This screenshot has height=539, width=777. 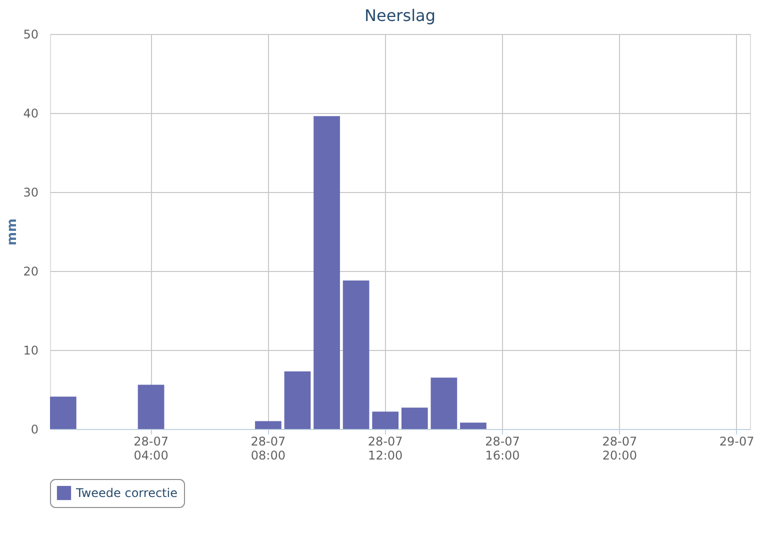 I want to click on y-tick-label: 30, so click(x=30, y=193).